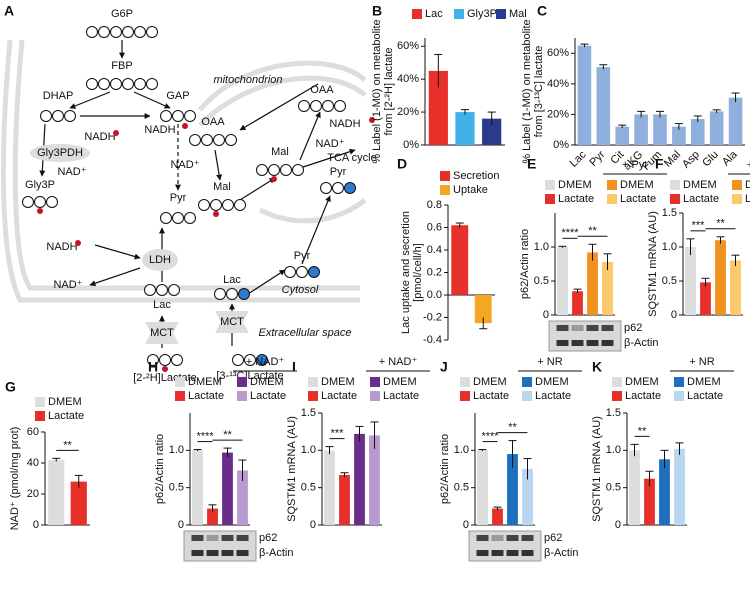 This screenshot has width=750, height=591. What do you see at coordinates (434, 250) in the screenshot?
I see `y-tick-label: 0.4` at bounding box center [434, 250].